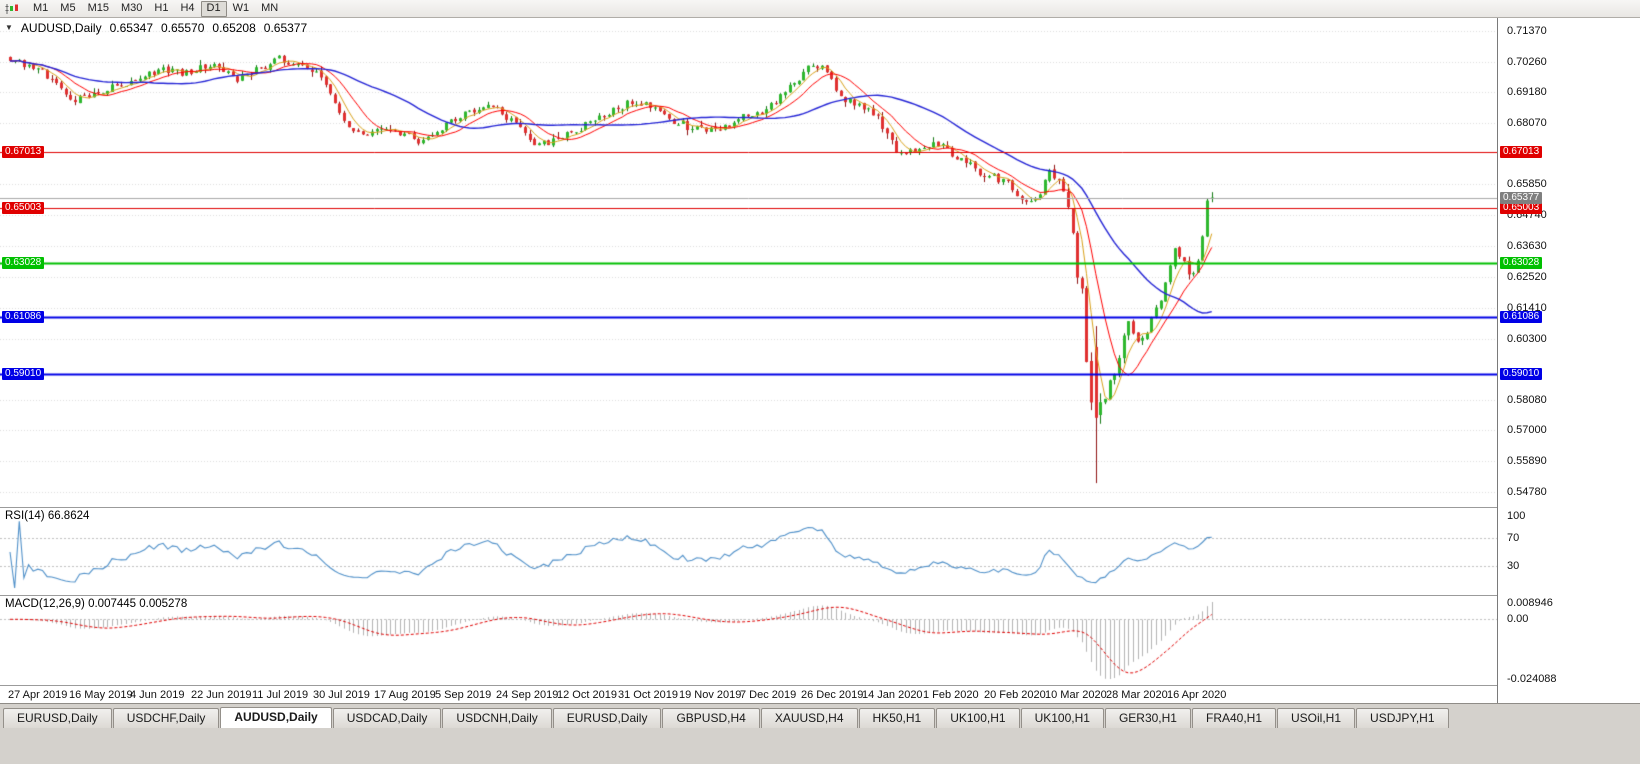  What do you see at coordinates (710, 695) in the screenshot?
I see `time-axis-label: 19 Nov 2019` at bounding box center [710, 695].